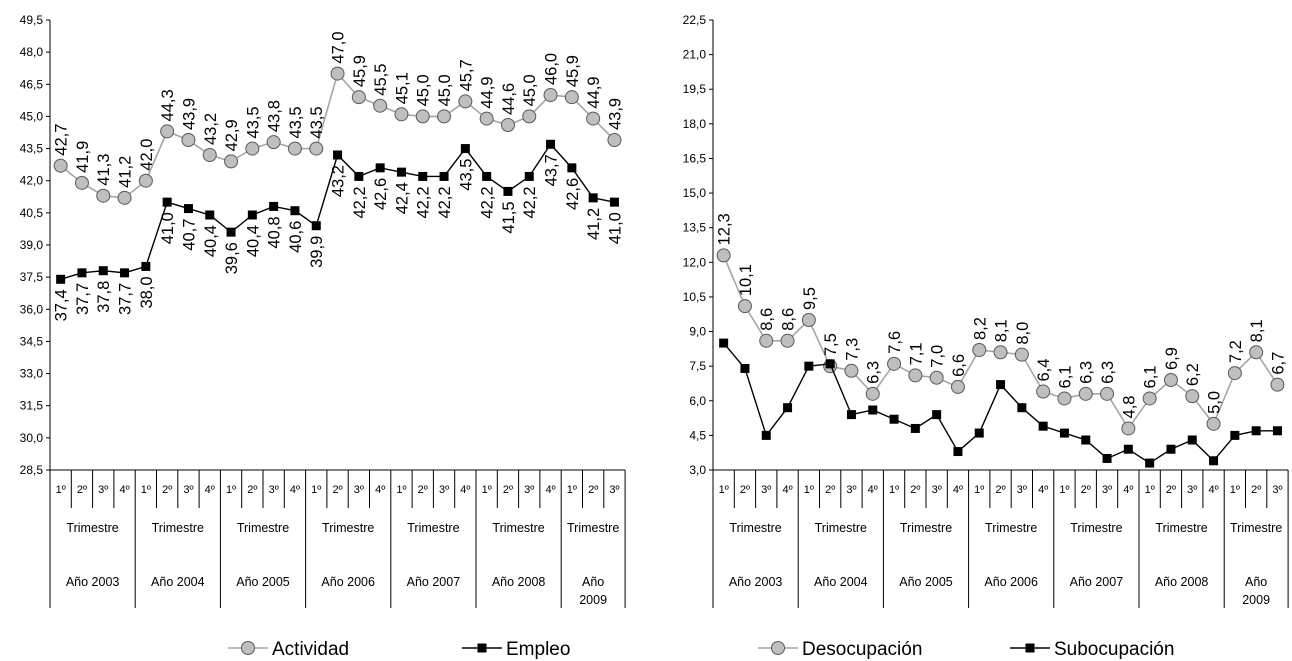 This screenshot has height=661, width=1292. I want to click on y-tick-label: 4,5, so click(697, 435).